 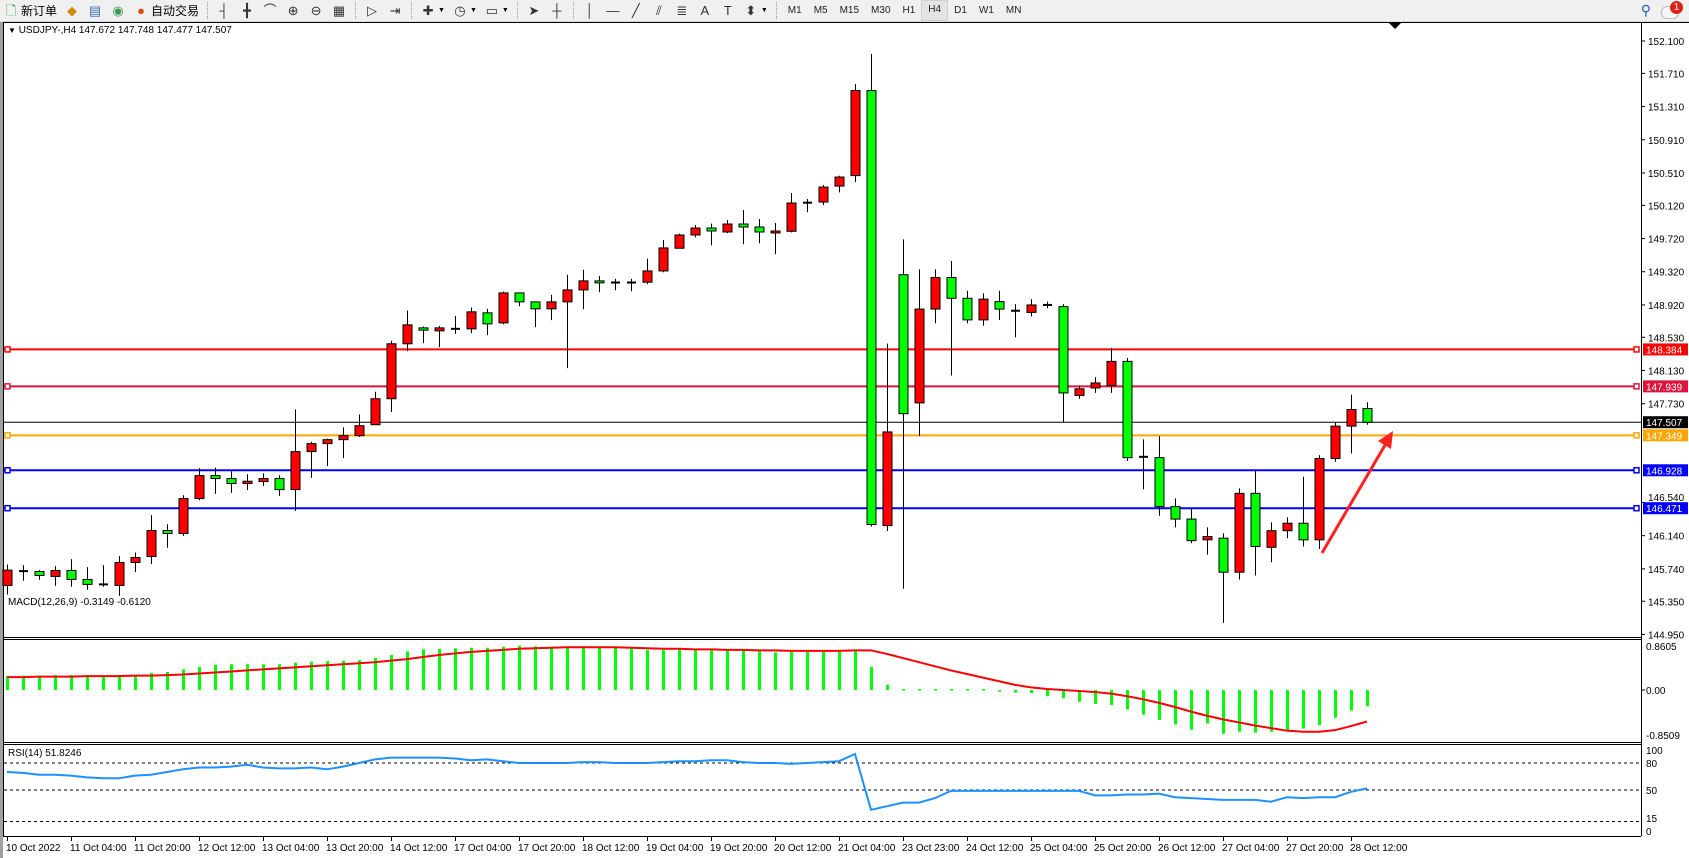 What do you see at coordinates (441, 10) in the screenshot?
I see `chevron-down-icon: ▼` at bounding box center [441, 10].